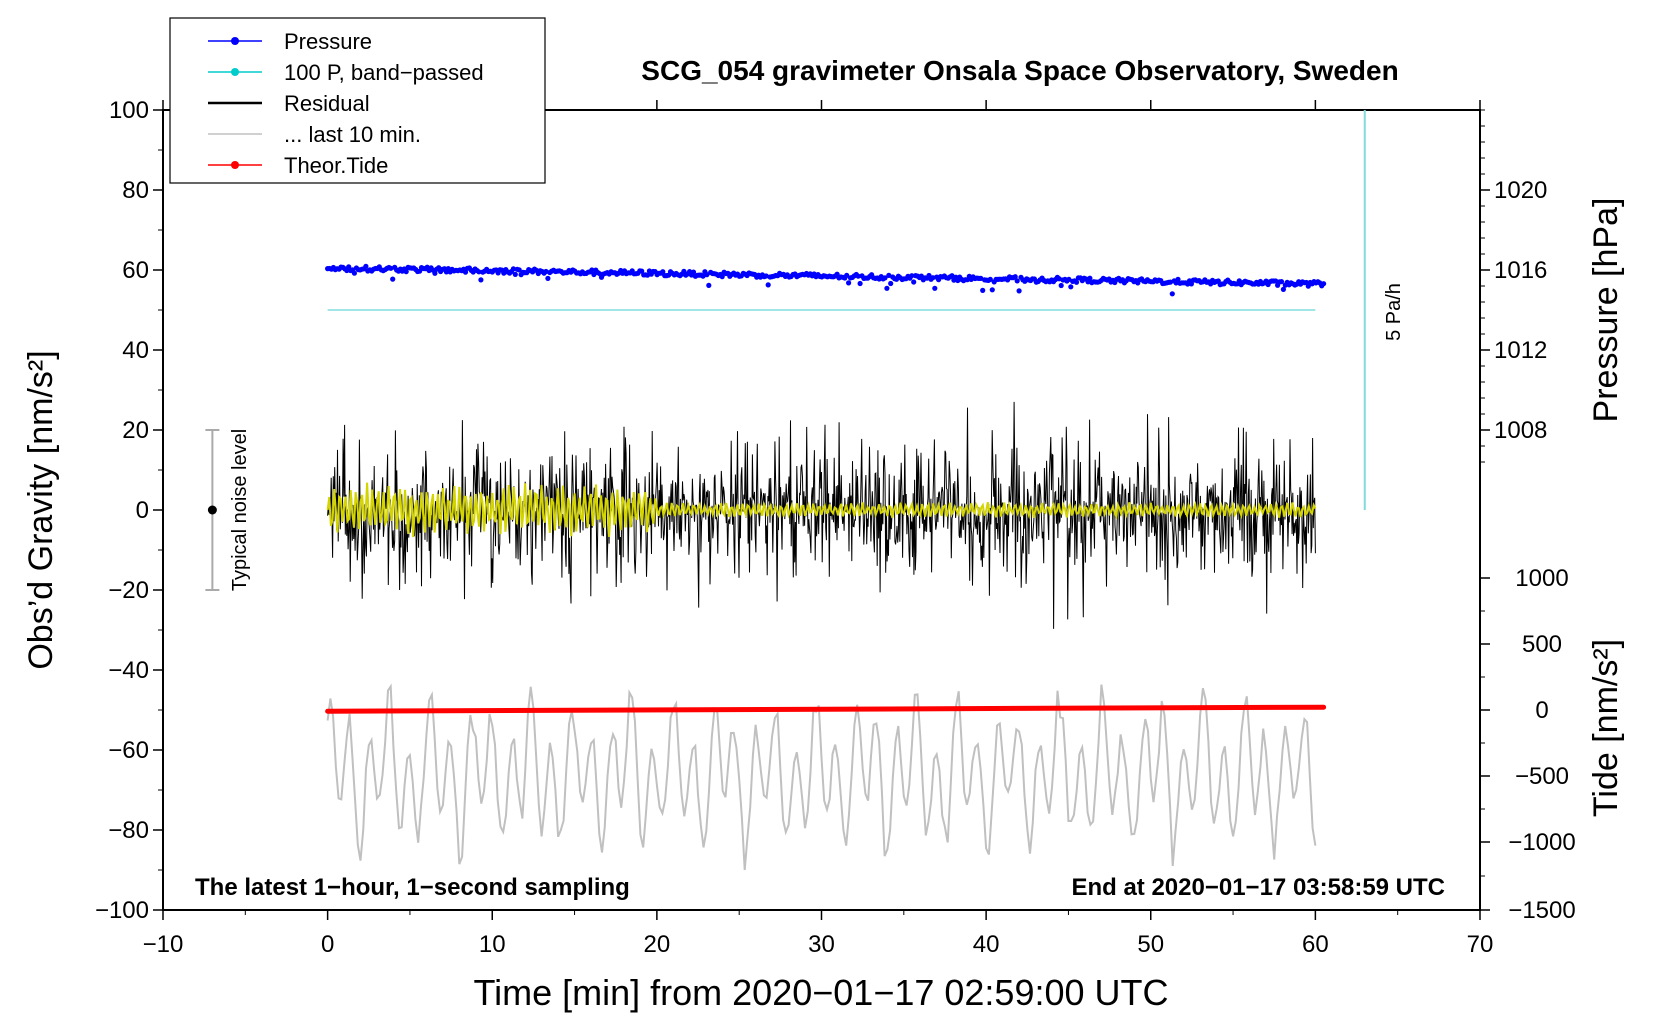  I want to click on tide-tick-label: 0, so click(1541, 710).